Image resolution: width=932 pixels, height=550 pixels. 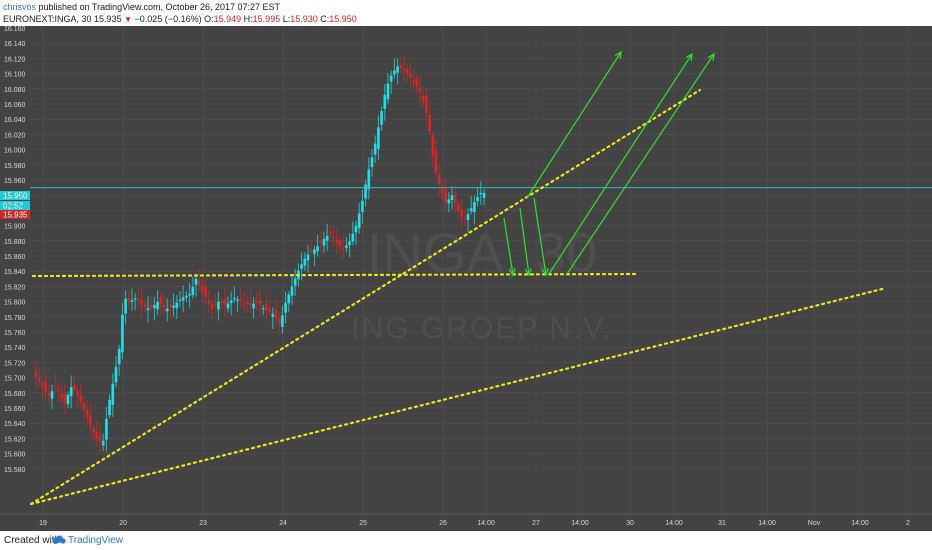 What do you see at coordinates (15, 242) in the screenshot?
I see `y-tick-label: 15.880` at bounding box center [15, 242].